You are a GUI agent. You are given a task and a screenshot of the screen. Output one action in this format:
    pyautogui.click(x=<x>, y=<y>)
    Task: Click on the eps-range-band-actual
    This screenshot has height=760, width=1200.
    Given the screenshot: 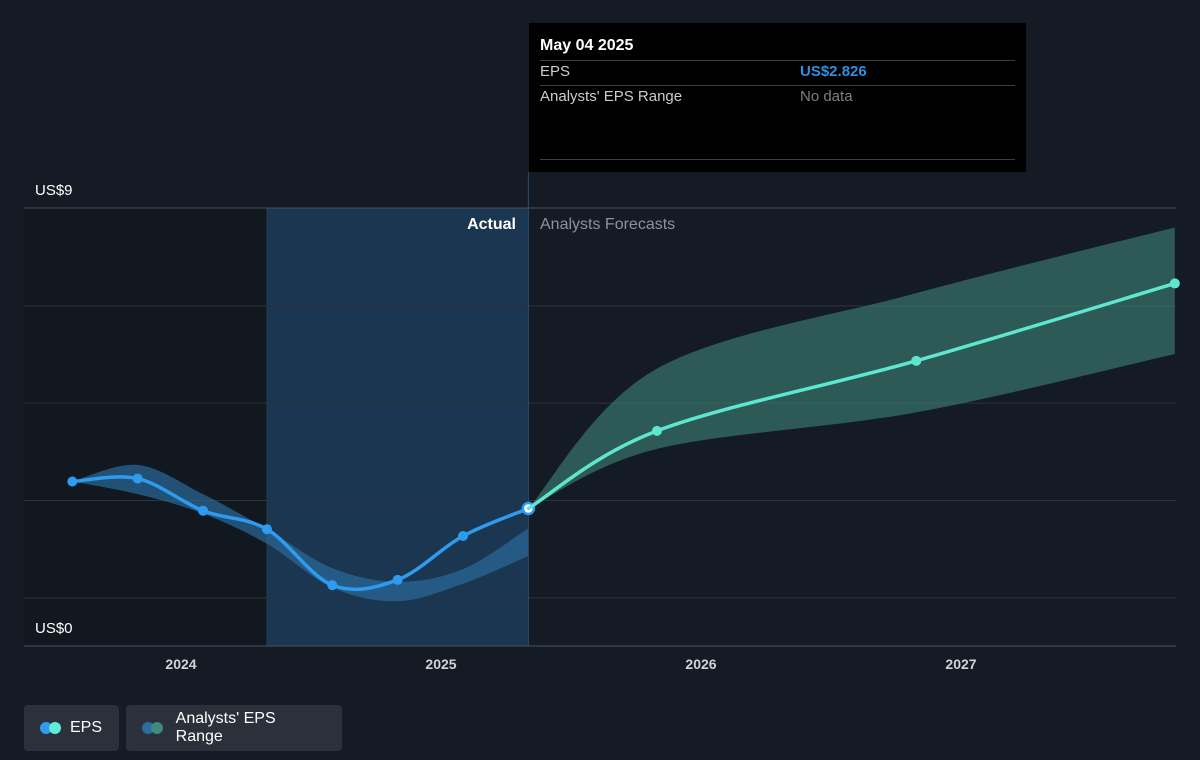 What is the action you would take?
    pyautogui.click(x=300, y=533)
    